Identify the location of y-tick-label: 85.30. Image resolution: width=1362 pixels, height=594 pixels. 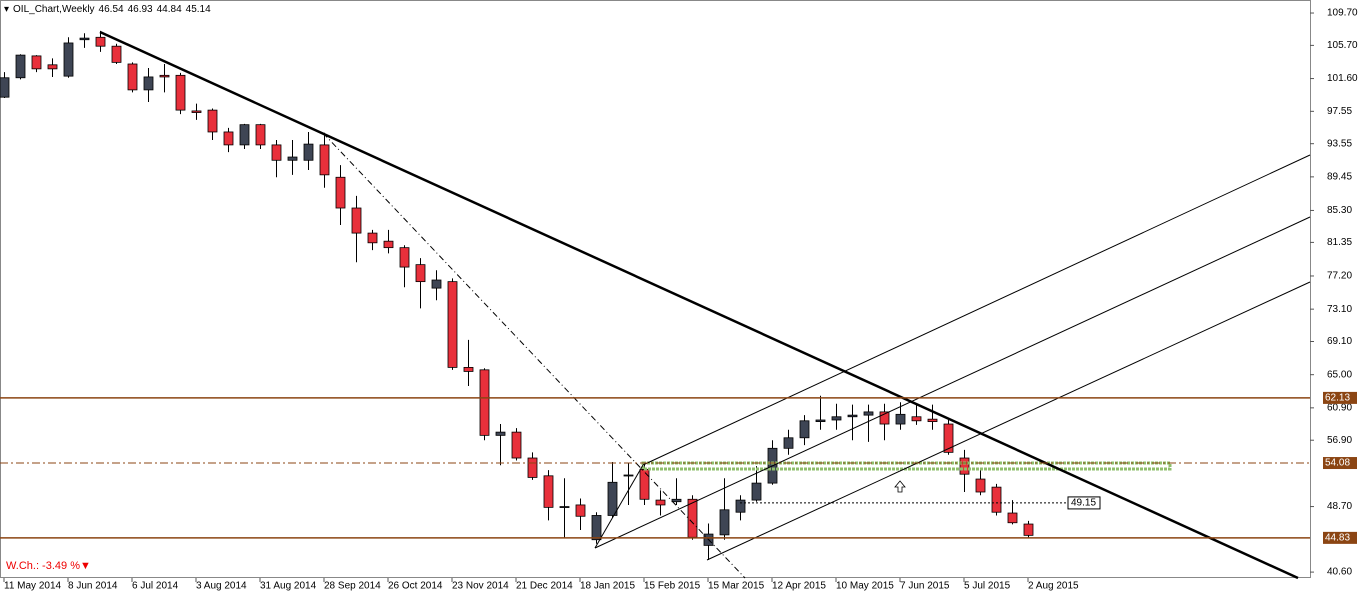
(1339, 210).